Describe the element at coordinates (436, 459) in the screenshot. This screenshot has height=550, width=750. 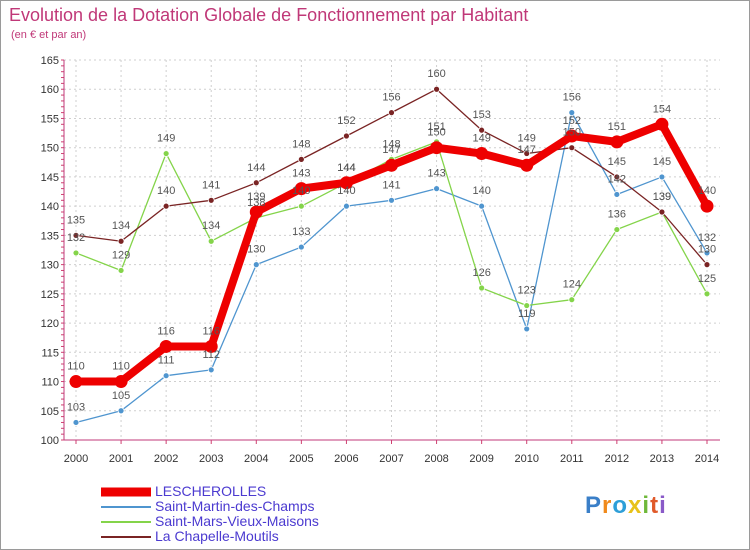
I see `x-tick-label: 2008` at that location.